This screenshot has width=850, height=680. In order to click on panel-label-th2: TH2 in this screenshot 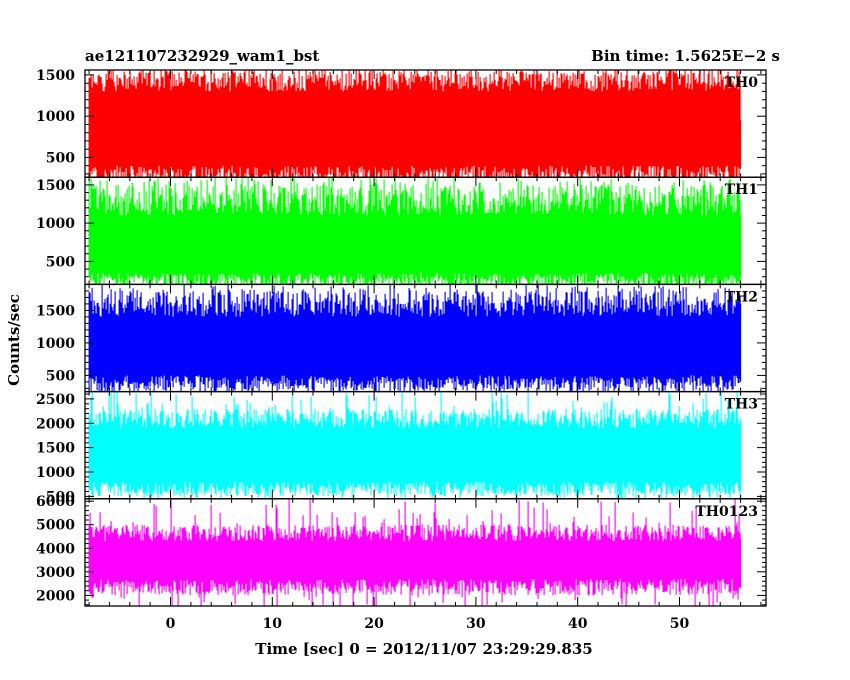, I will do `click(741, 297)`.